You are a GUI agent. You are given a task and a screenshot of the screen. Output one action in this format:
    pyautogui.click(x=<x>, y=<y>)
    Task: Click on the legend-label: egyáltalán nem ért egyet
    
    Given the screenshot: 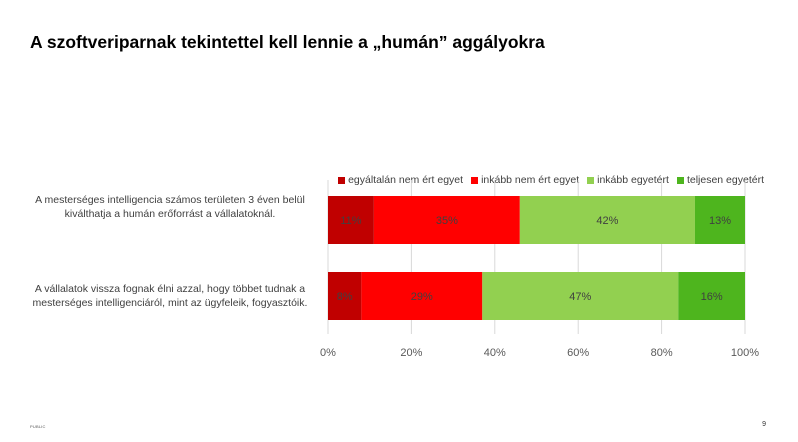 What is the action you would take?
    pyautogui.click(x=406, y=180)
    